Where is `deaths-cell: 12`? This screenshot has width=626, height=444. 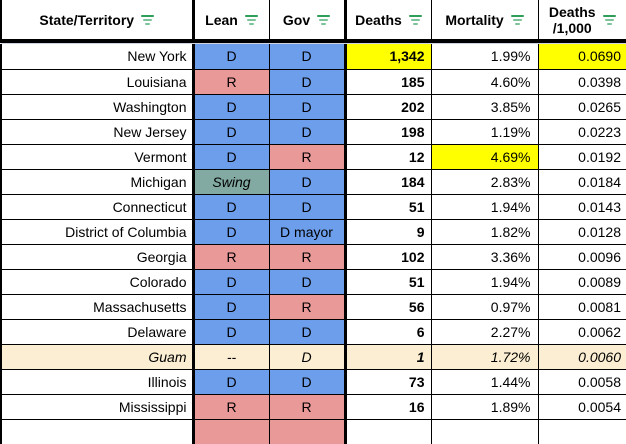
deaths-cell: 12 is located at coordinates (388, 157).